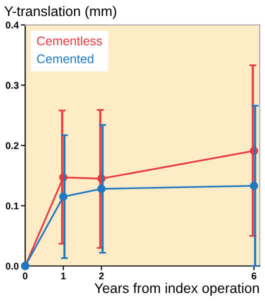  I want to click on text: Cementless, so click(69, 41).